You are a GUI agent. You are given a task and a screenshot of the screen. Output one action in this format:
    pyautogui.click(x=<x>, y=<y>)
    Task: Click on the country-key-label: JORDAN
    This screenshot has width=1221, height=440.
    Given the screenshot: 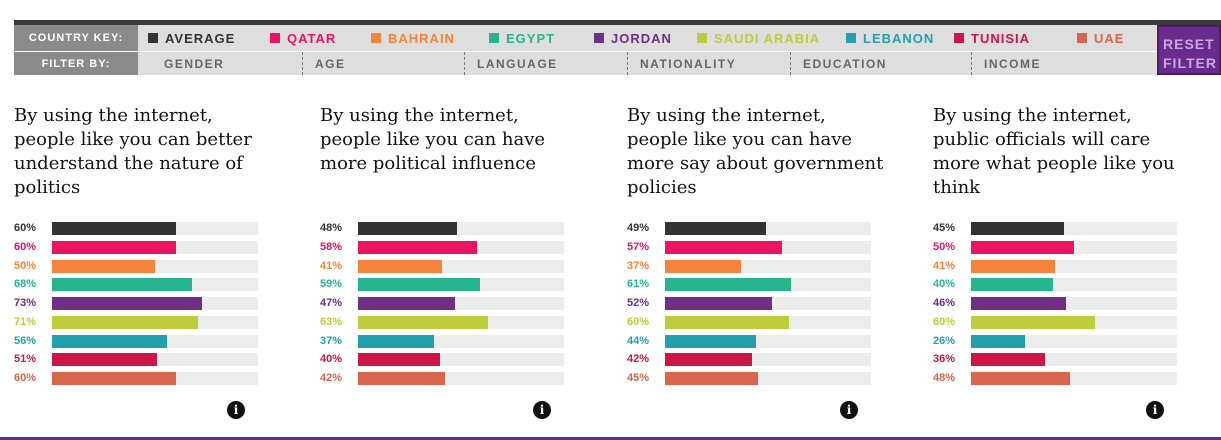 What is the action you would take?
    pyautogui.click(x=641, y=38)
    